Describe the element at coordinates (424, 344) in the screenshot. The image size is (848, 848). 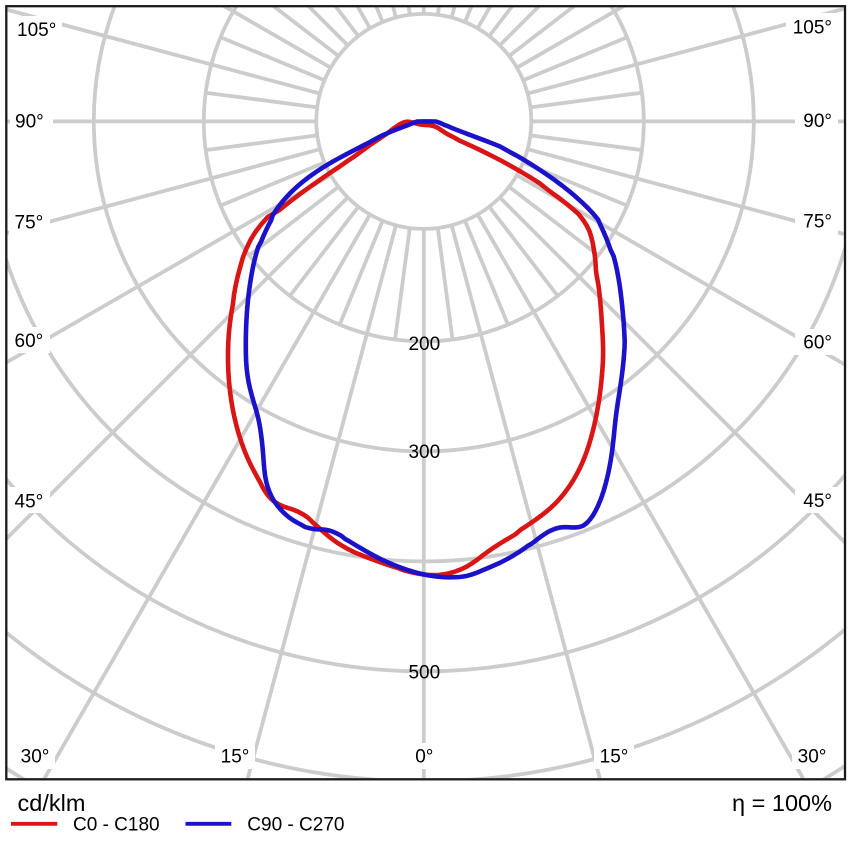
I see `svg-text: 200` at that location.